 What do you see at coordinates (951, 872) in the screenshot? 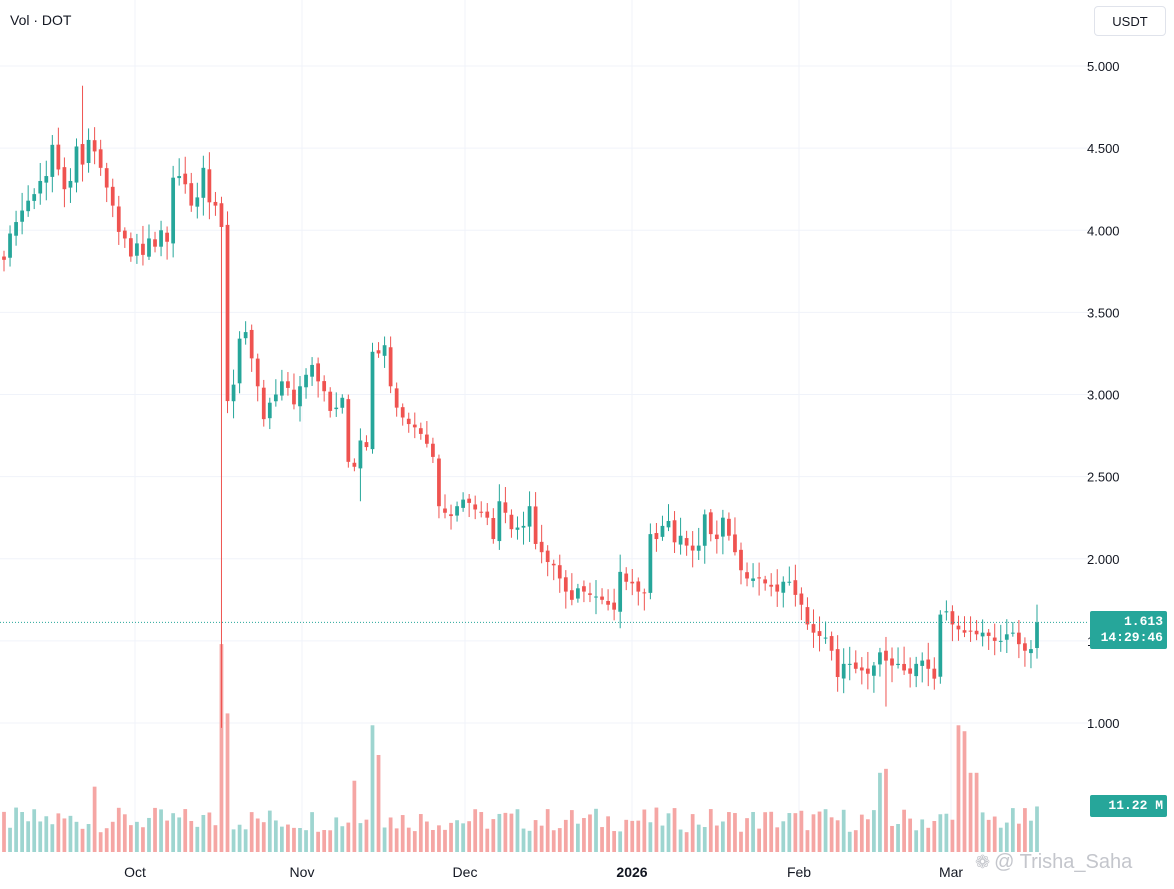
I see `time-tick-label: Mar` at bounding box center [951, 872].